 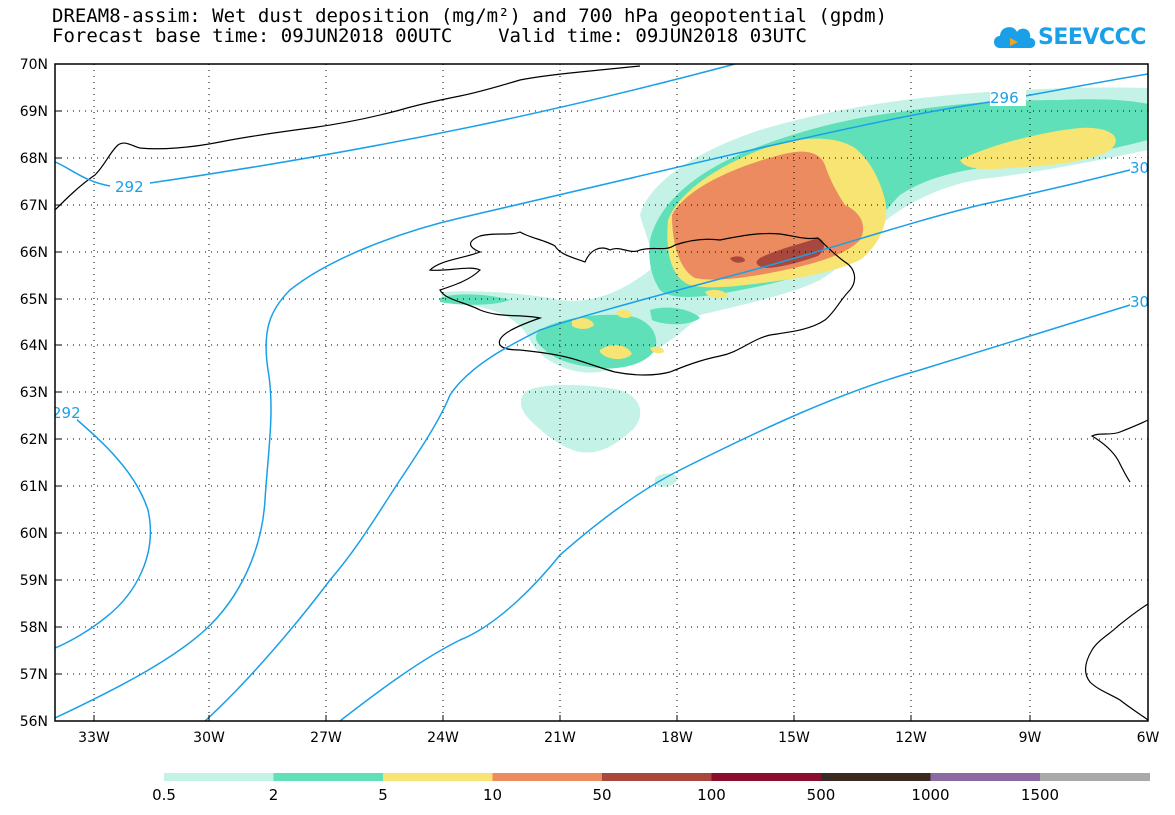 What do you see at coordinates (34, 675) in the screenshot?
I see `lat-label: 57N` at bounding box center [34, 675].